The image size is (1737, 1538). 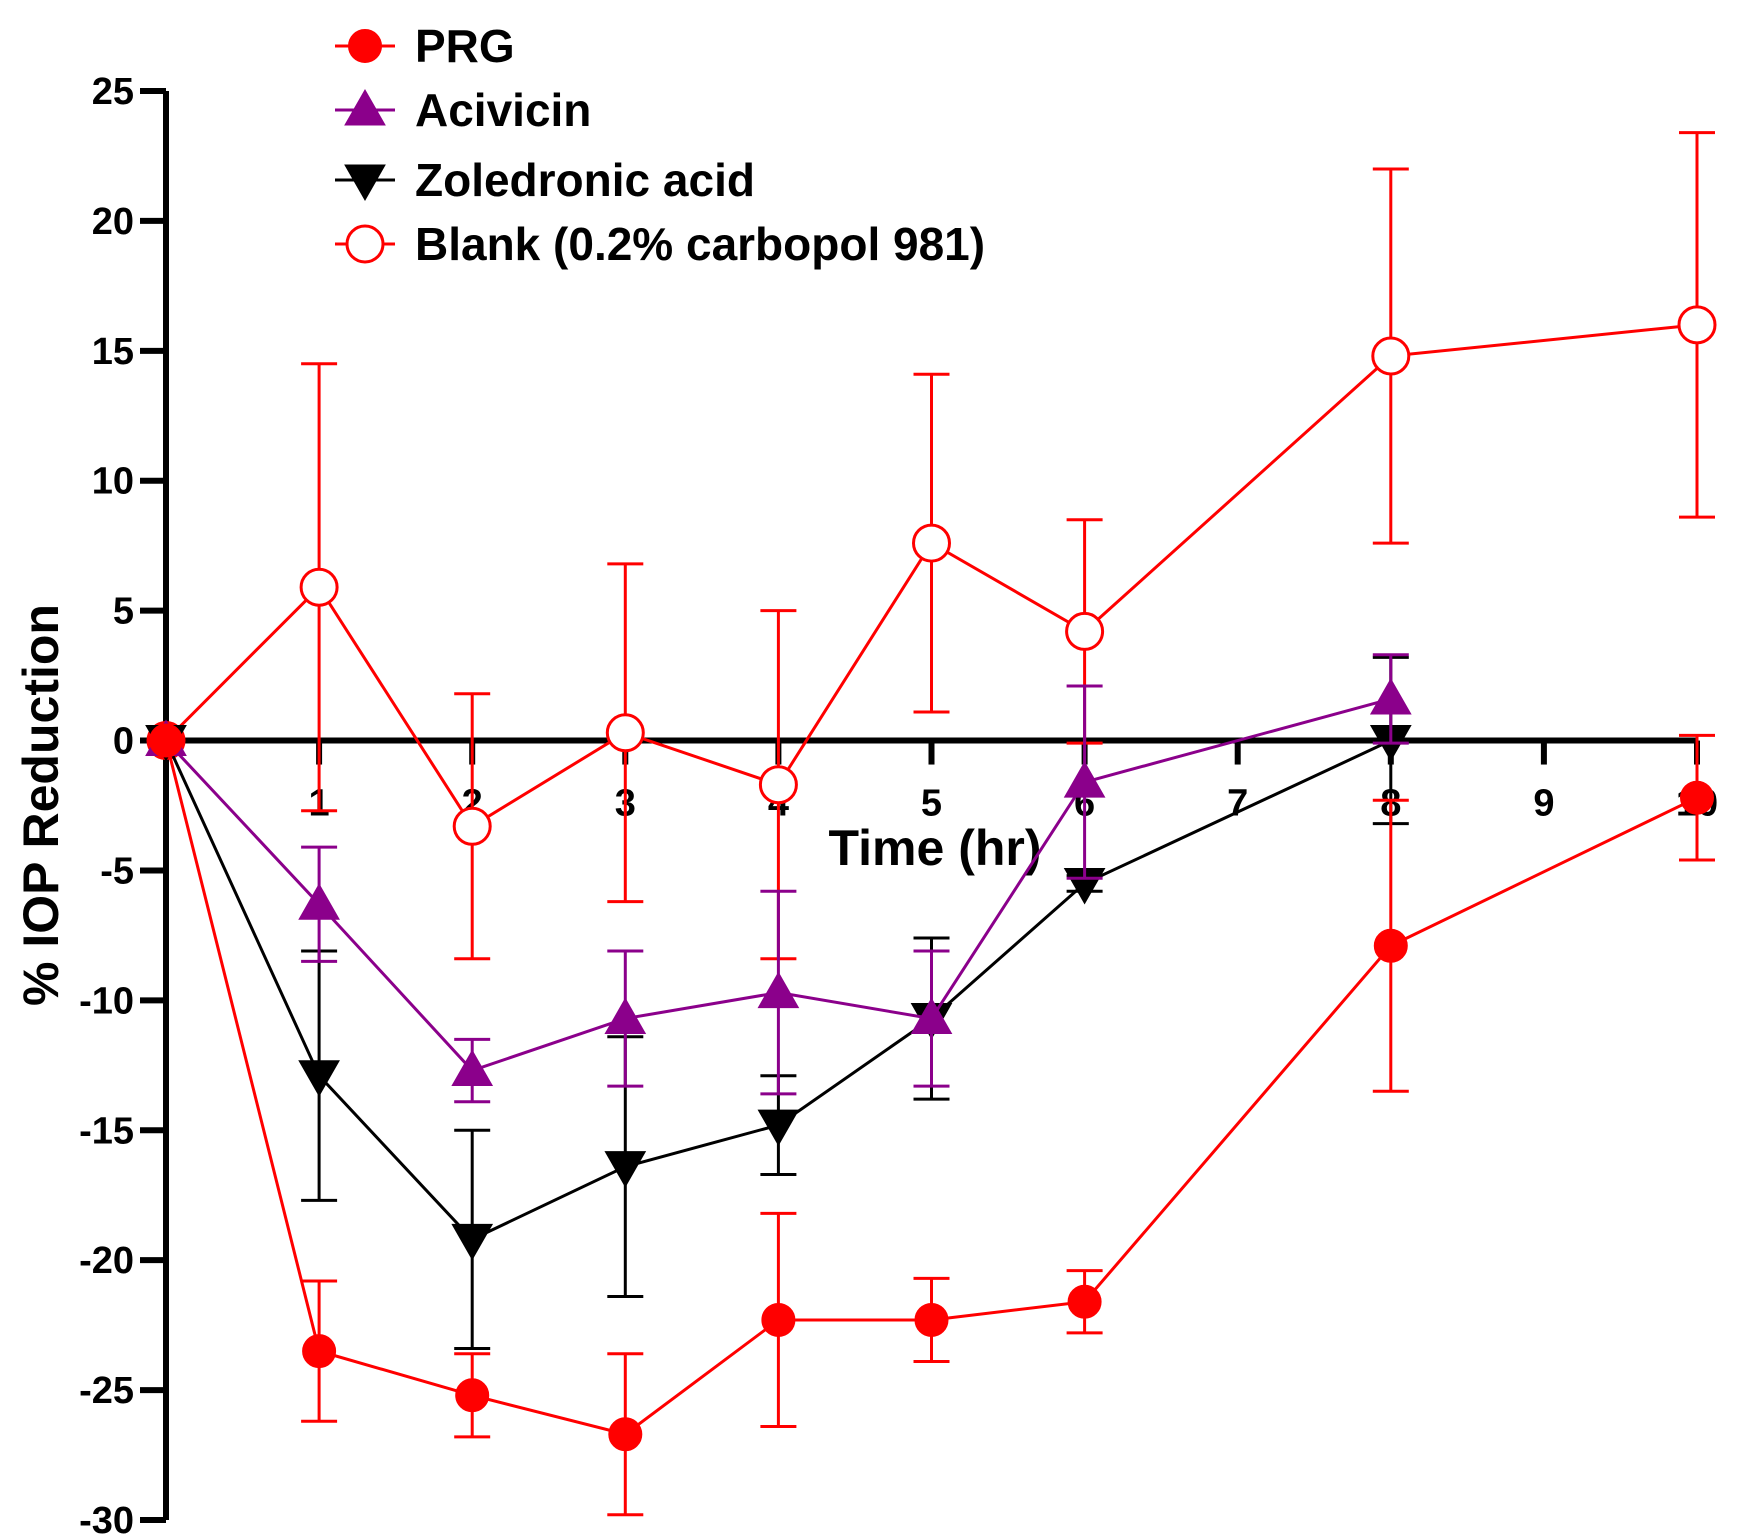 I want to click on y-tick-label: 15, so click(x=113, y=352).